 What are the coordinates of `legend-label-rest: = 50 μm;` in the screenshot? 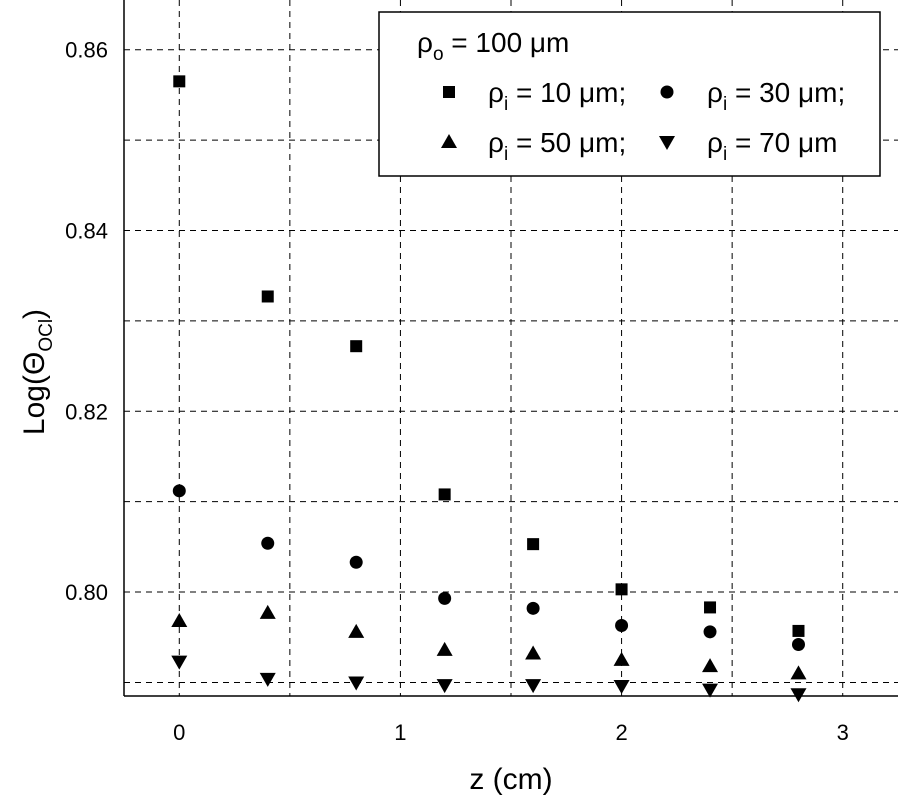 It's located at (567, 142).